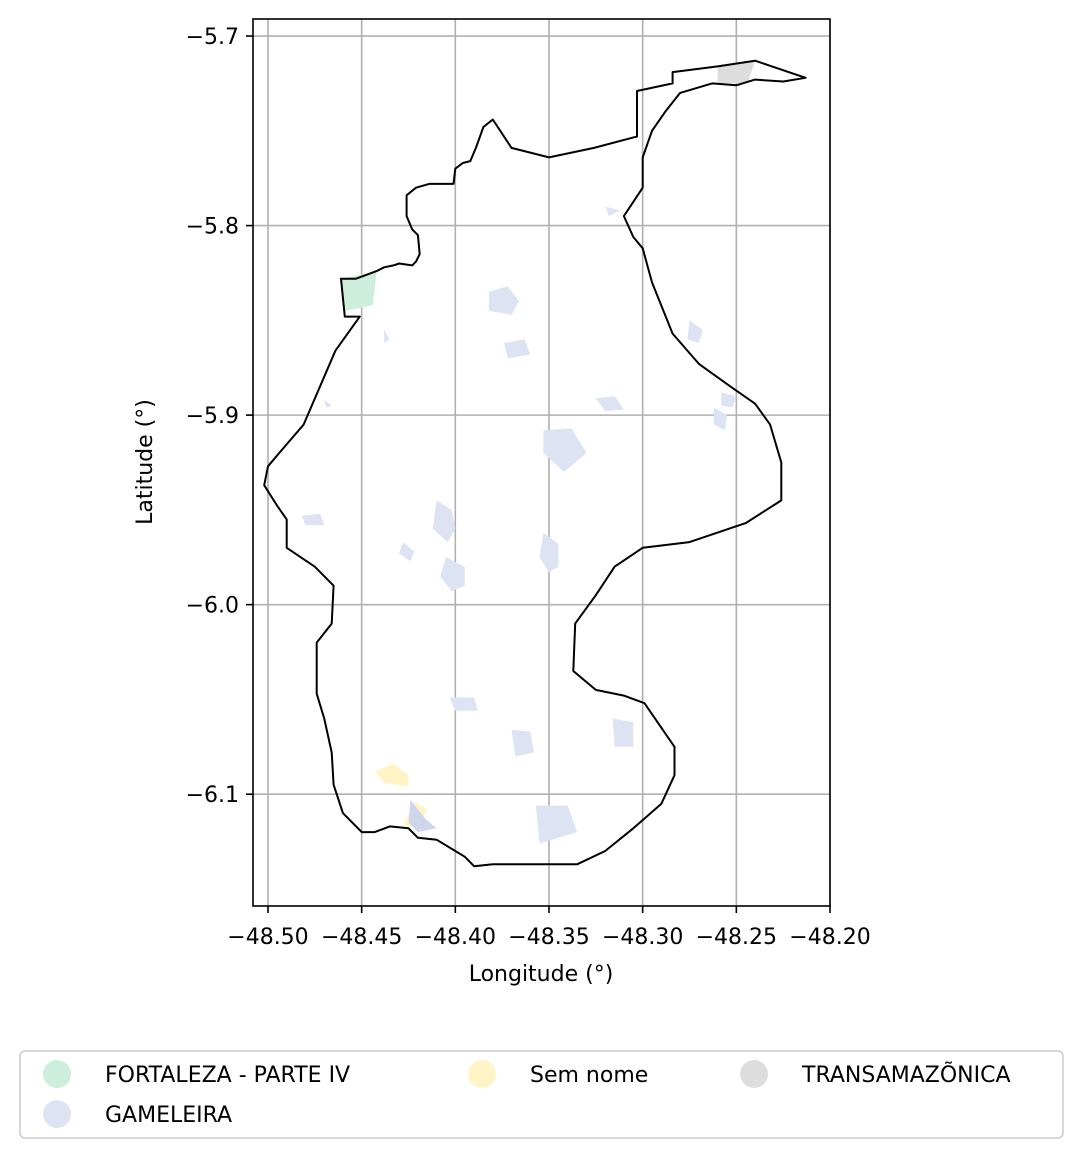 The width and height of the screenshot is (1083, 1158). I want to click on legend-swatch-fortaleza-parte-iv, so click(57, 1074).